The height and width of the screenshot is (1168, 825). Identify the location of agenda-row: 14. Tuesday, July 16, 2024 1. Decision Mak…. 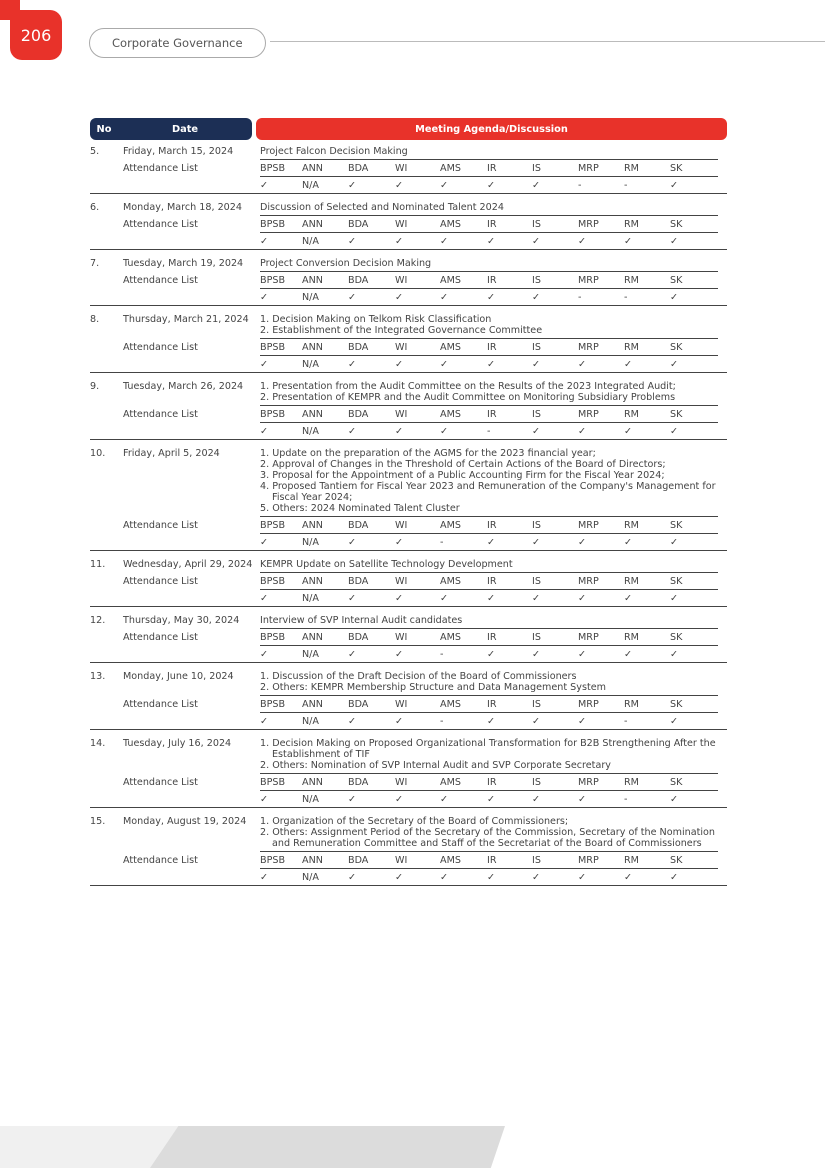
(408, 755).